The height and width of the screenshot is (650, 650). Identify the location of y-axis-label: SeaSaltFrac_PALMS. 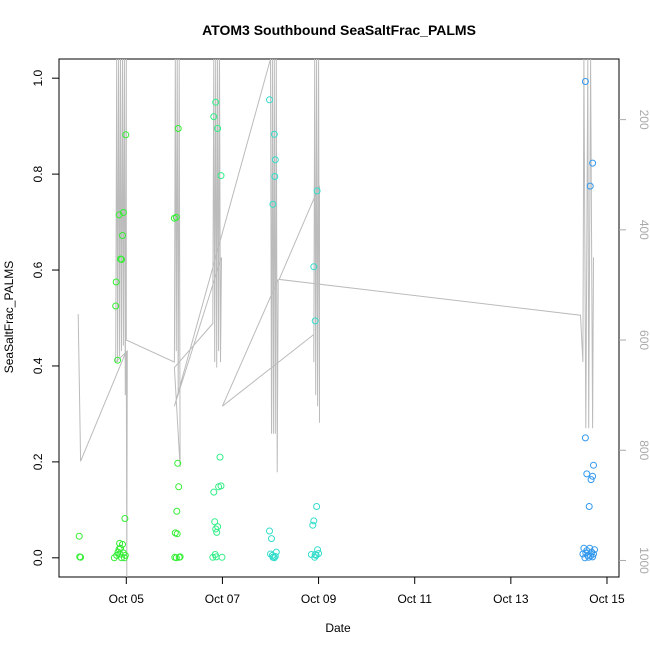
(9, 317).